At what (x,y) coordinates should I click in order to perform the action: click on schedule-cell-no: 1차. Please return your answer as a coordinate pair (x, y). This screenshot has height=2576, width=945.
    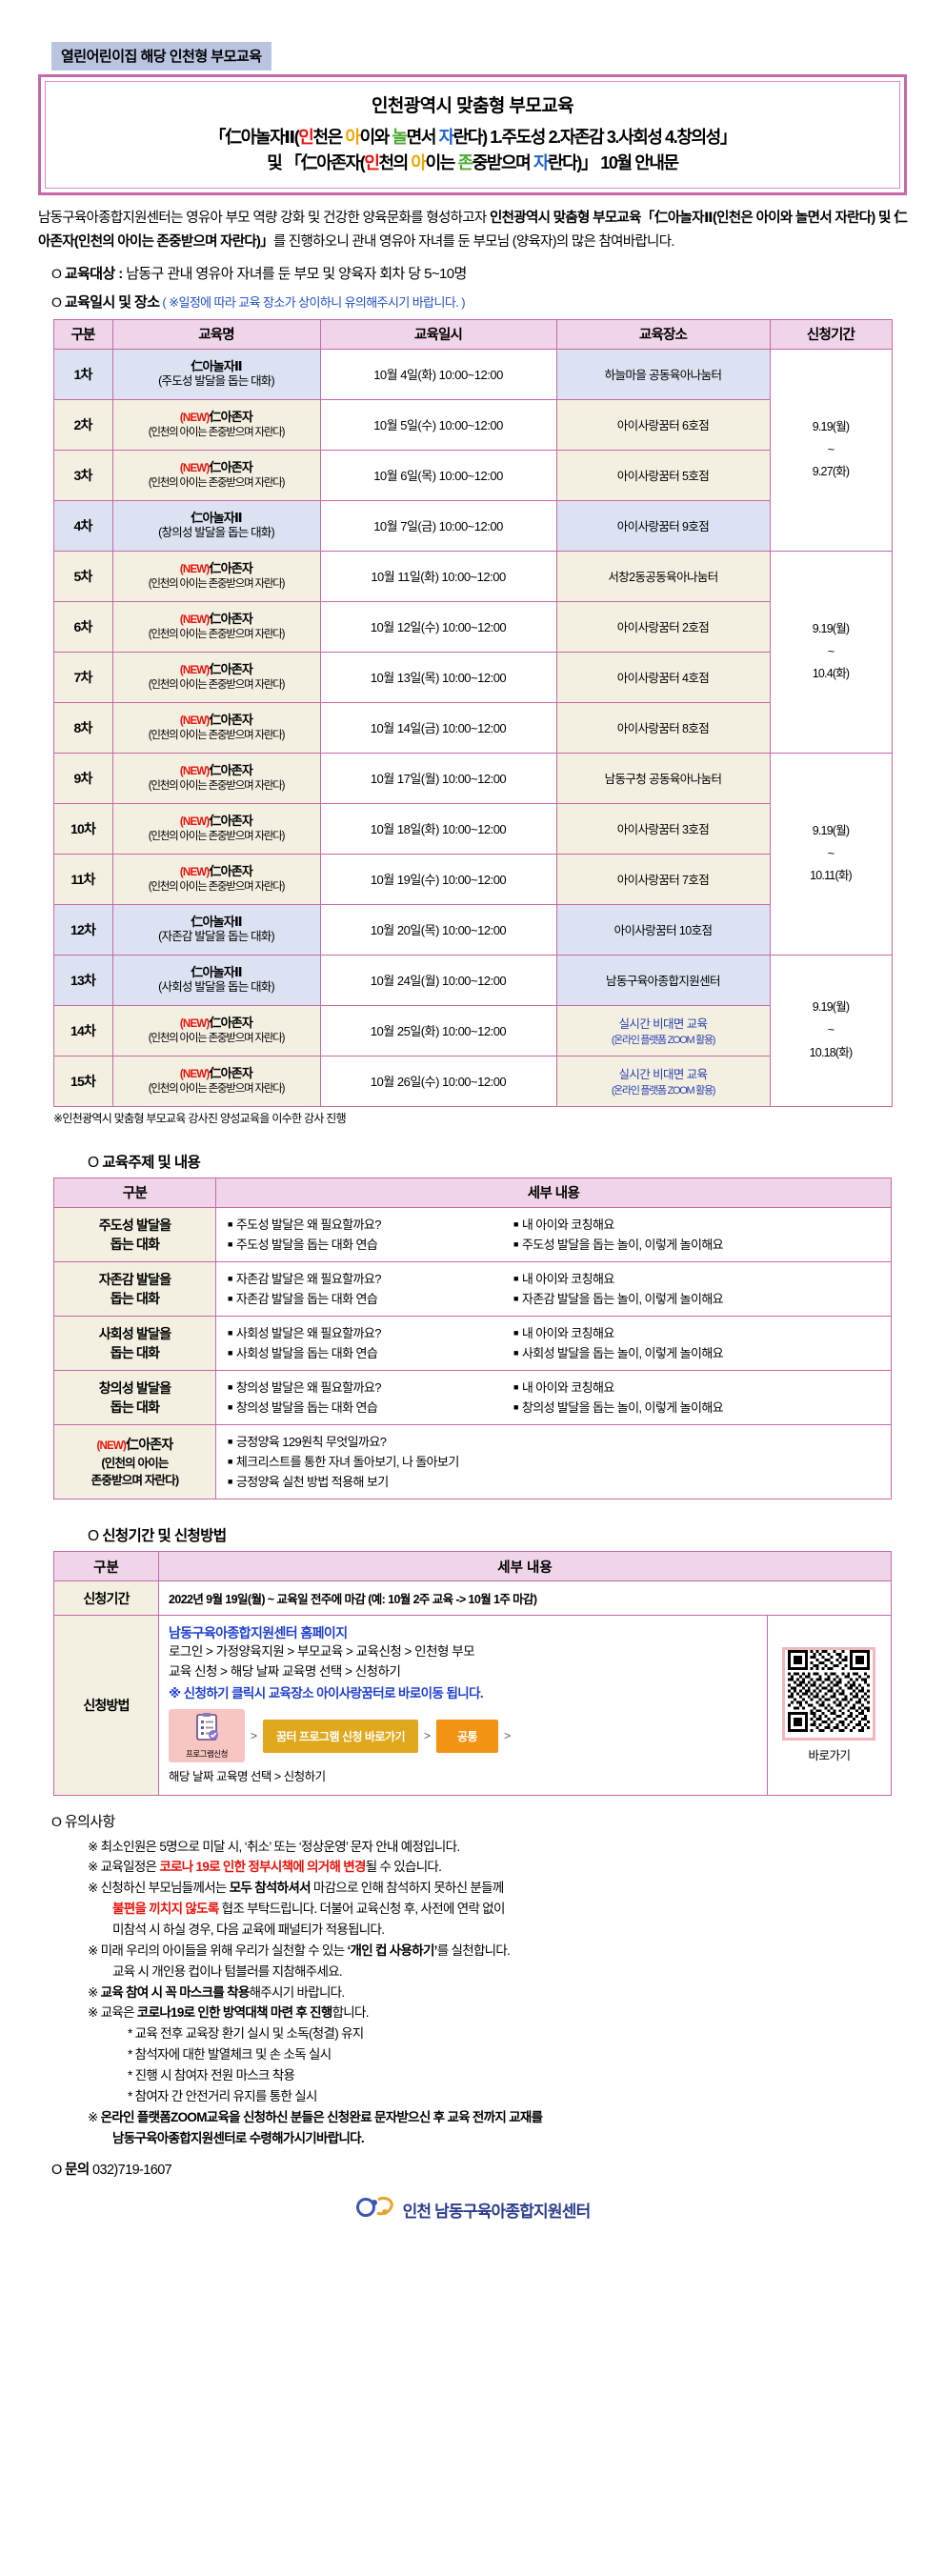
    Looking at the image, I should click on (82, 374).